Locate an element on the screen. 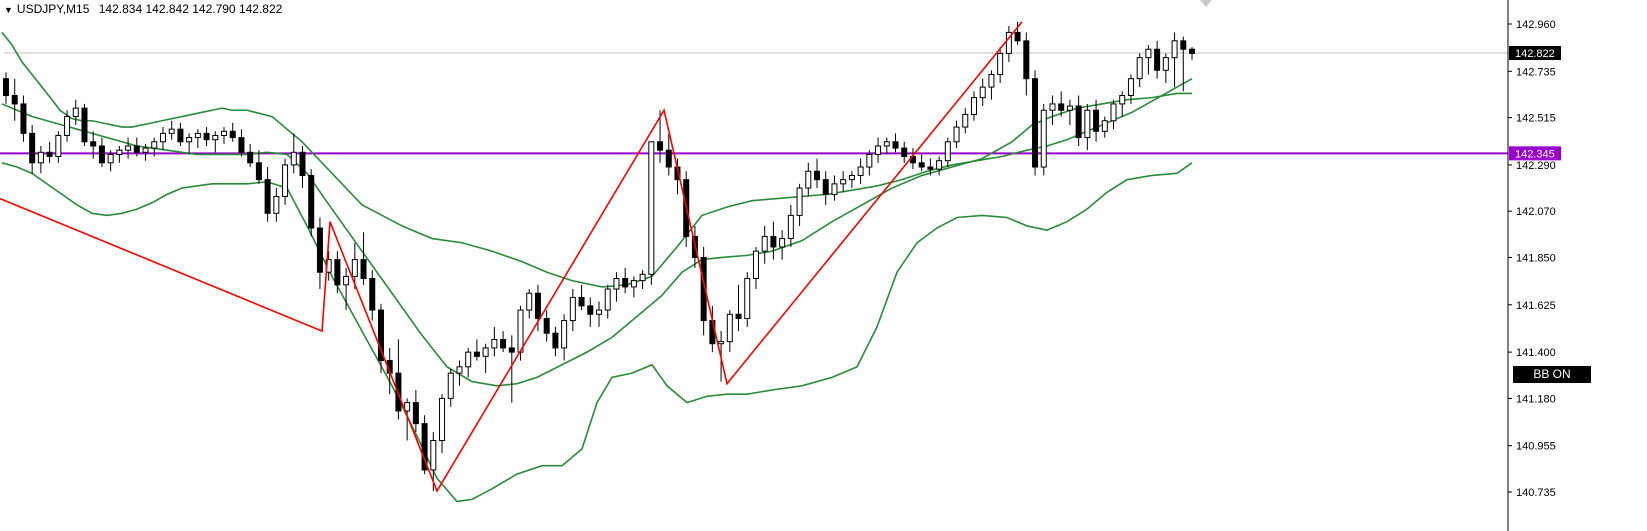 The height and width of the screenshot is (531, 1647). y-tick-label: 141.180 is located at coordinates (1536, 399).